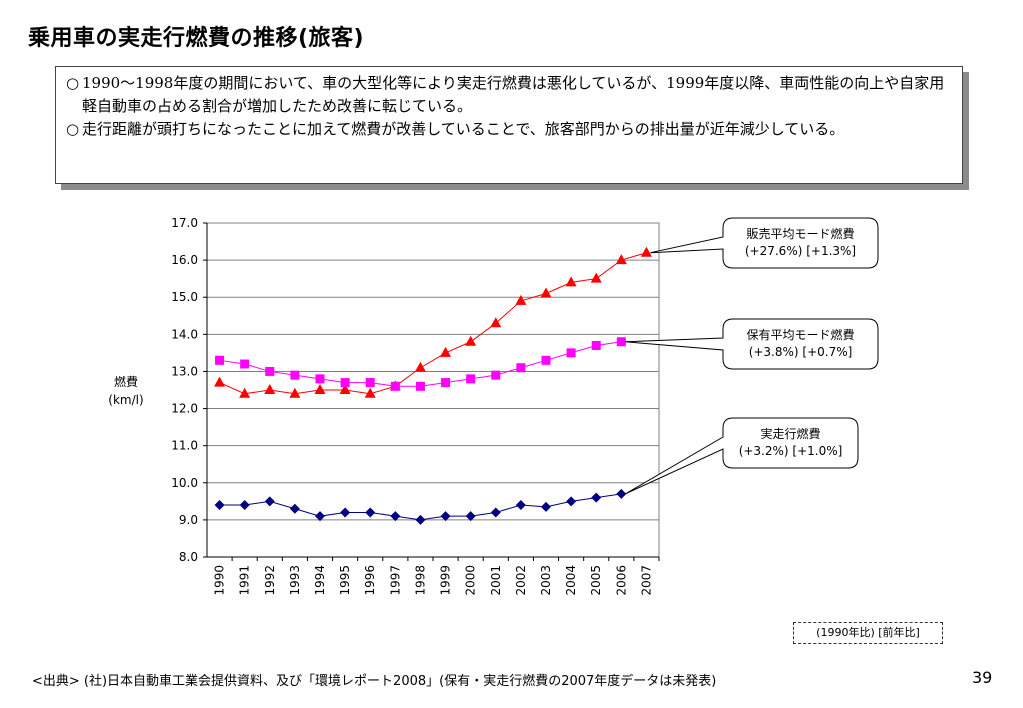  I want to click on x-tick-label: 2005, so click(596, 580).